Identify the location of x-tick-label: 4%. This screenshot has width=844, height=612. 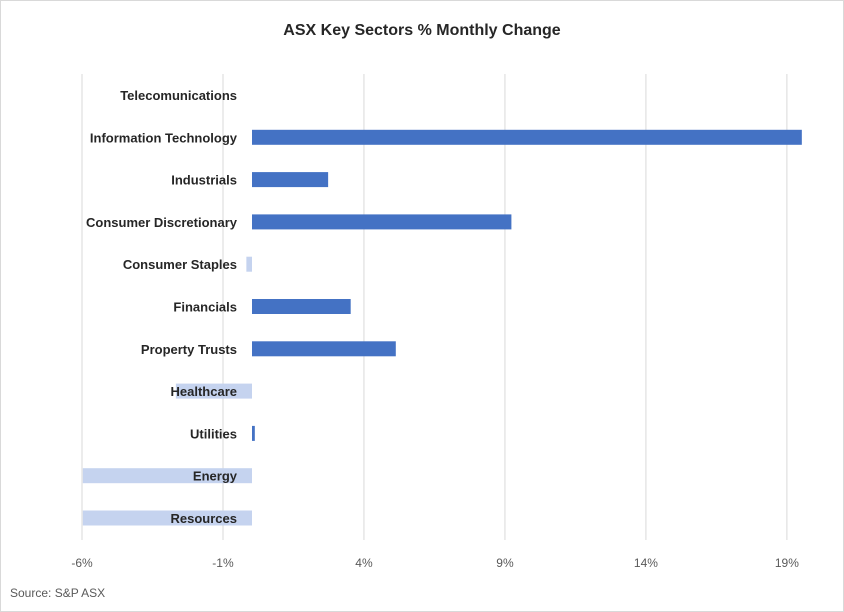
(364, 563).